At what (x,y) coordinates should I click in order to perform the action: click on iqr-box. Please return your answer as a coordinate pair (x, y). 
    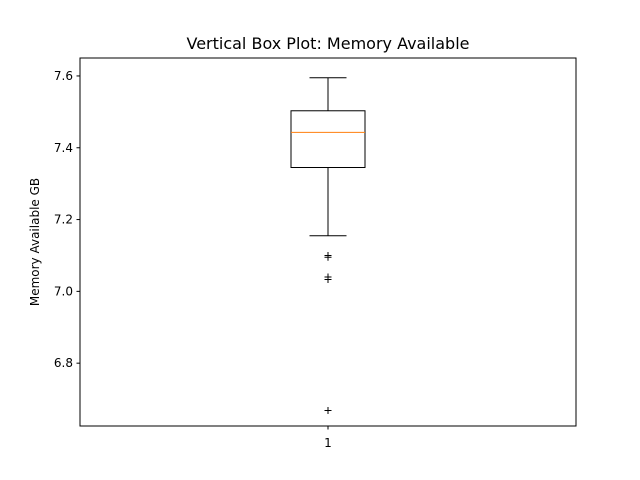
    Looking at the image, I should click on (328, 139).